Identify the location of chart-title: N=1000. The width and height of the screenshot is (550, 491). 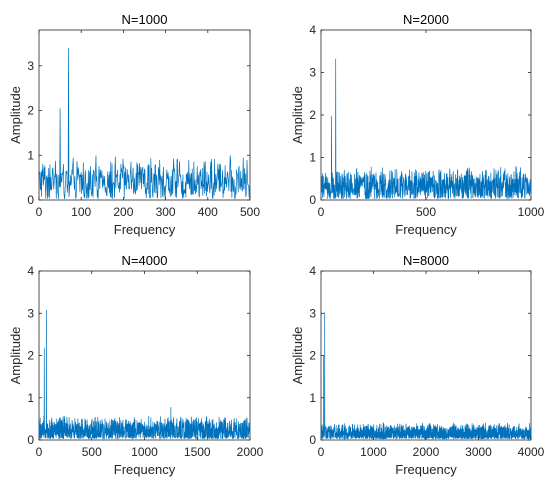
(145, 19).